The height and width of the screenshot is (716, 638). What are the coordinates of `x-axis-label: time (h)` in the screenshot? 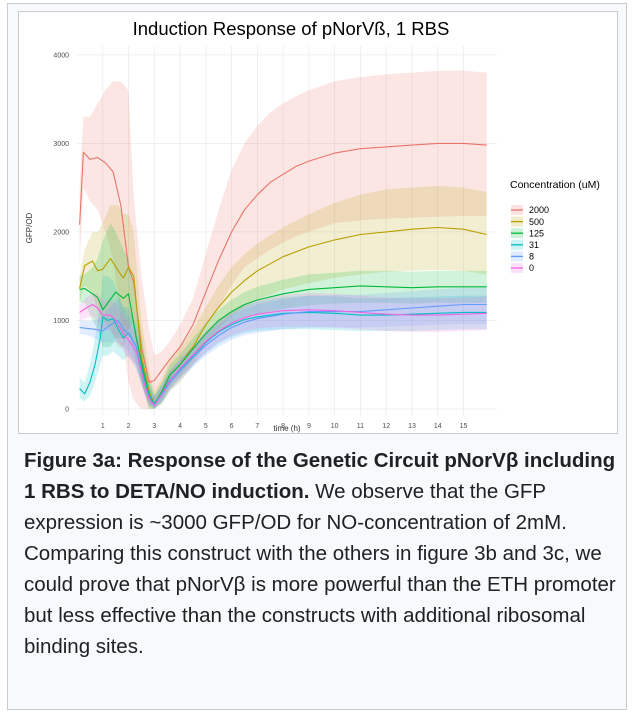 It's located at (286, 428).